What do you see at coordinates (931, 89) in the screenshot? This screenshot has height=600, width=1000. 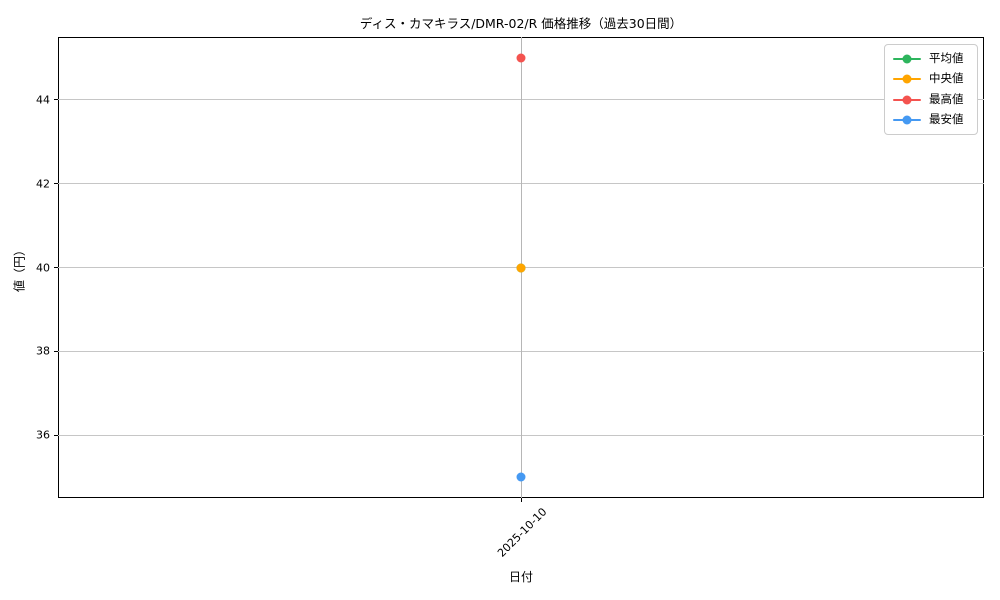 I see `legend: 平均値中央値最高値最安値` at bounding box center [931, 89].